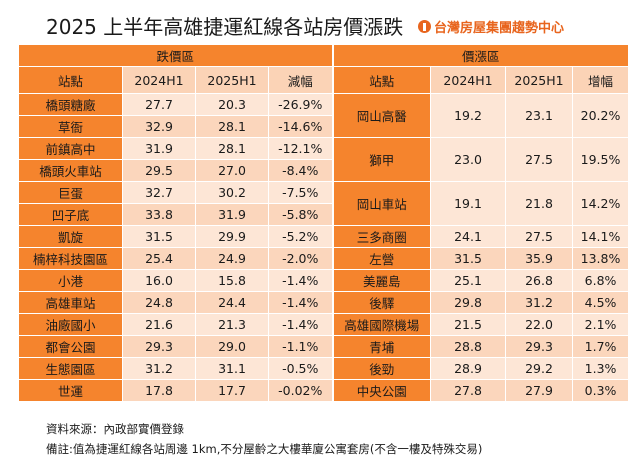  I want to click on value-cell: 30.2, so click(232, 192).